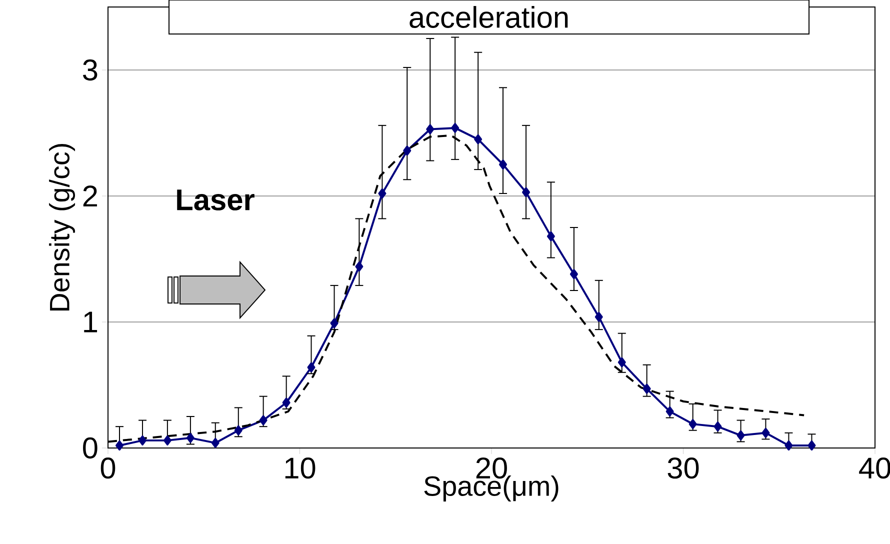 The height and width of the screenshot is (544, 890). Describe the element at coordinates (62, 227) in the screenshot. I see `y-axis-title: Density (g/cc)` at that location.